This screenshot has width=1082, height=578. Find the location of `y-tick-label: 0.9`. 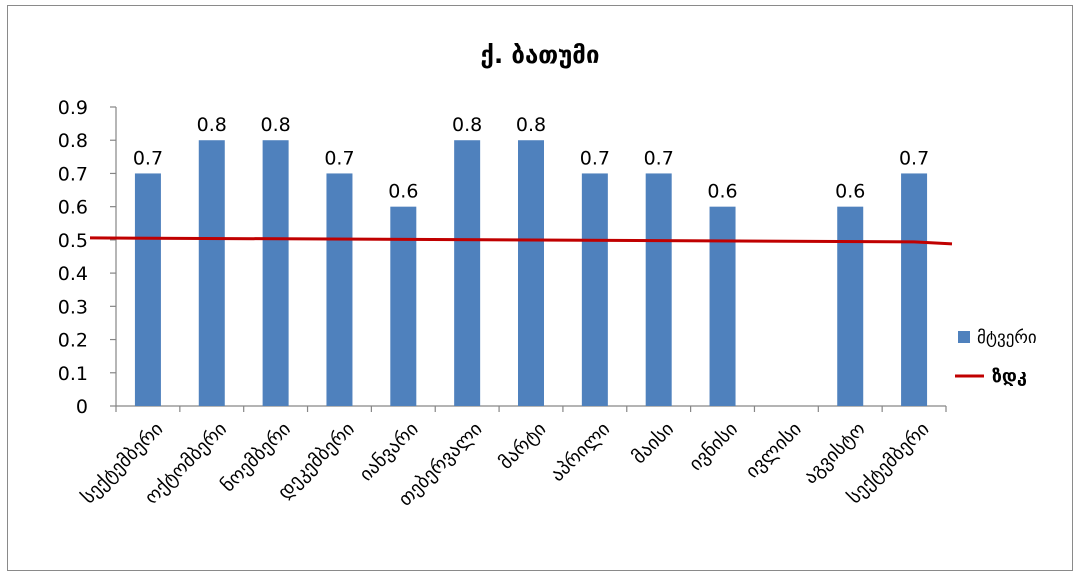

y-tick-label: 0.9 is located at coordinates (73, 108).